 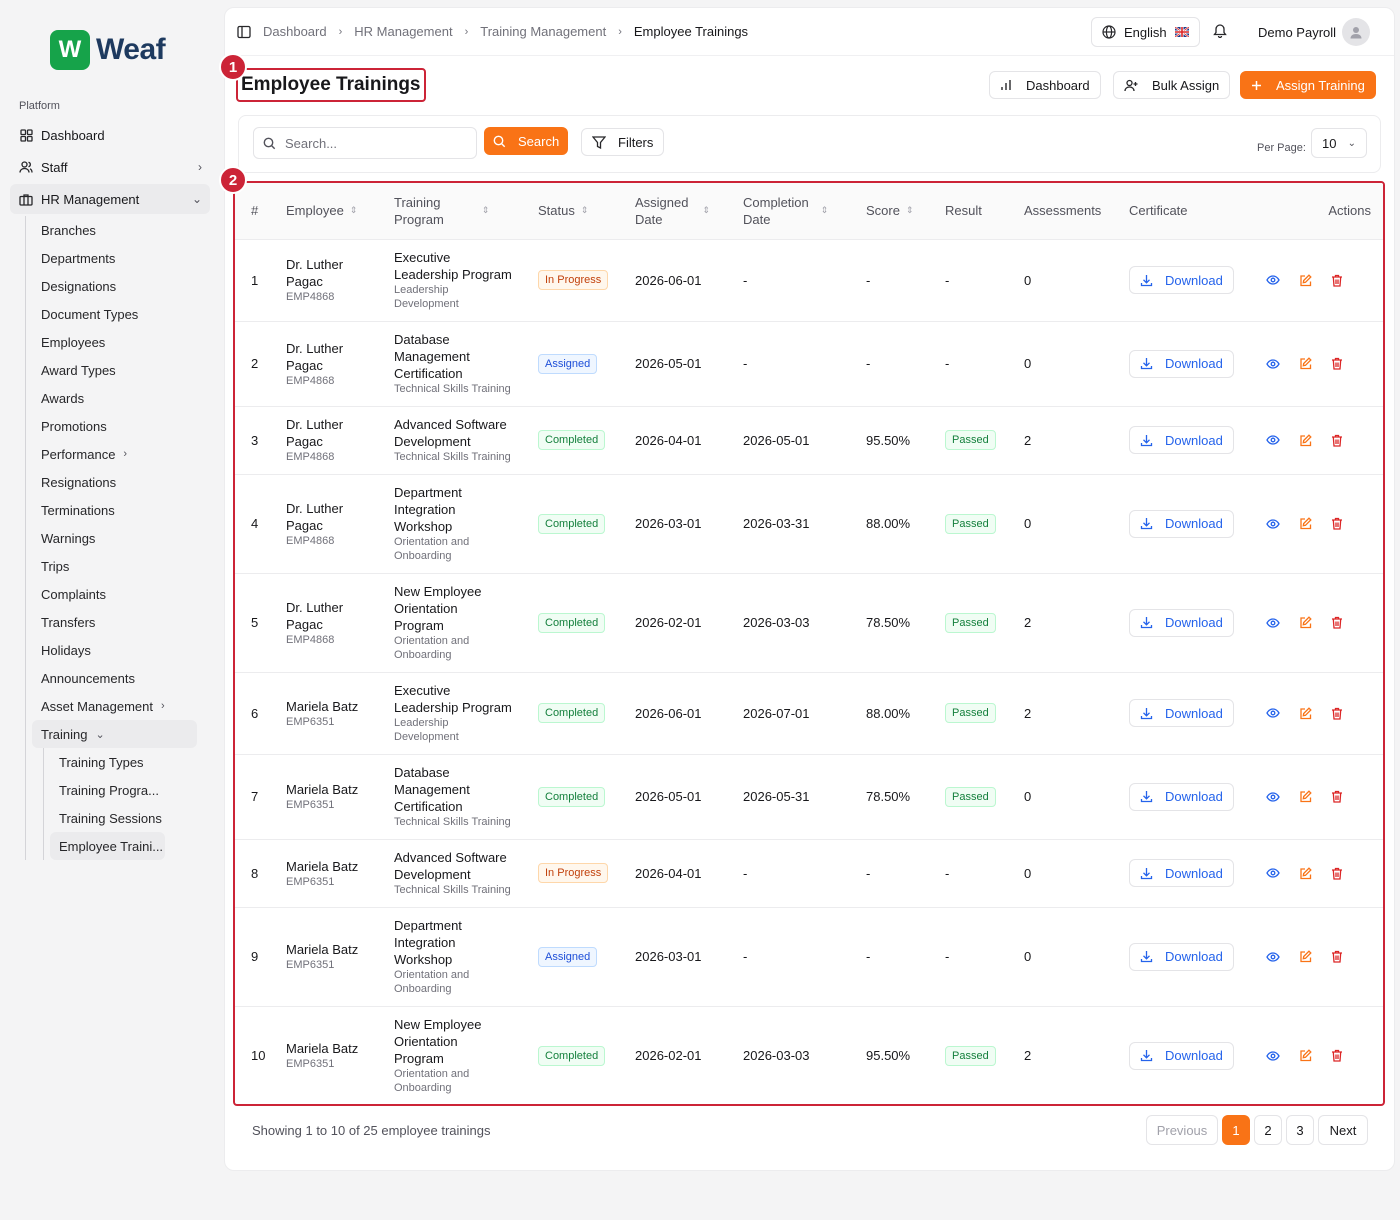 I want to click on sidebar-item-document-types: Document Types, so click(x=90, y=314).